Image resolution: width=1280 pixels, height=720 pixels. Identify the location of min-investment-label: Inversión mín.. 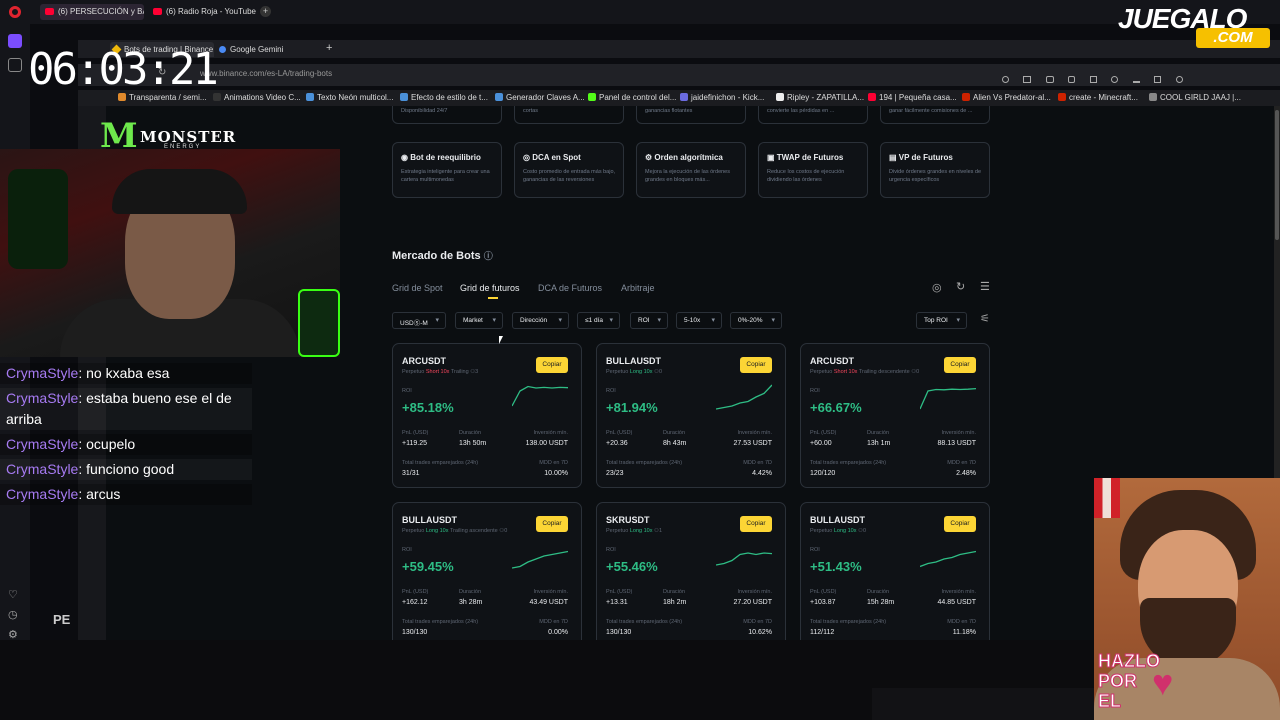
(958, 433).